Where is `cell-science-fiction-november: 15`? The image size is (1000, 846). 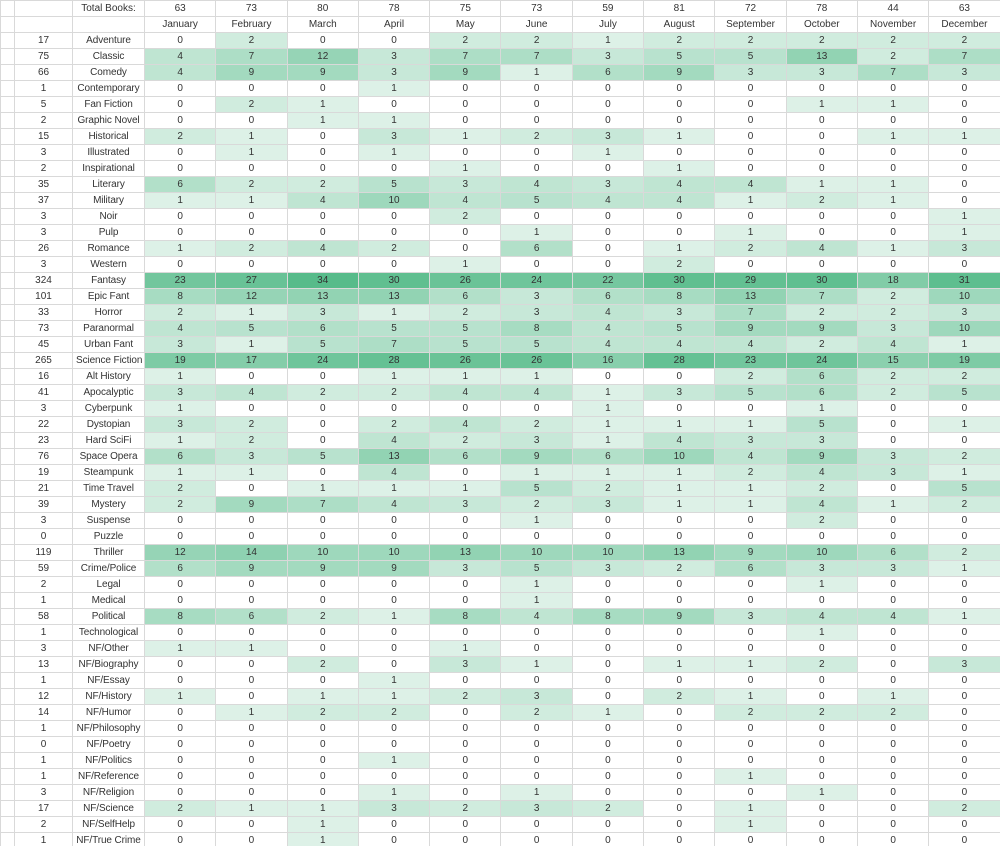 cell-science-fiction-november: 15 is located at coordinates (893, 360).